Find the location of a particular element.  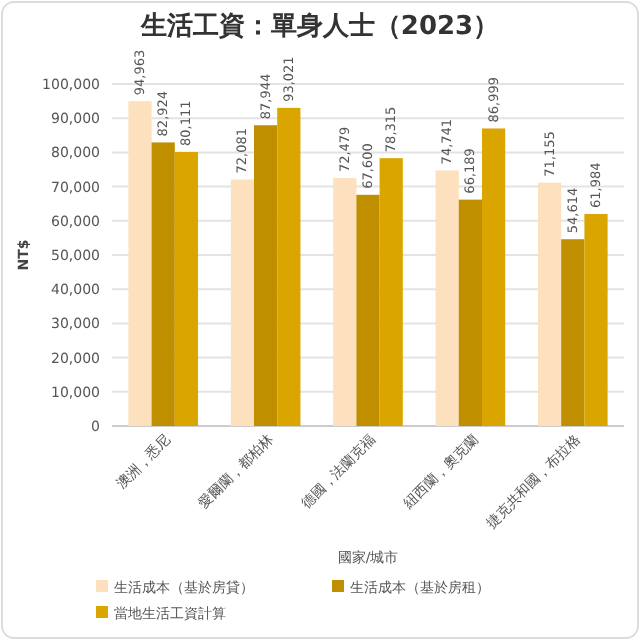

chart-title: 生活工資：單身人士（2023） is located at coordinates (319, 27).